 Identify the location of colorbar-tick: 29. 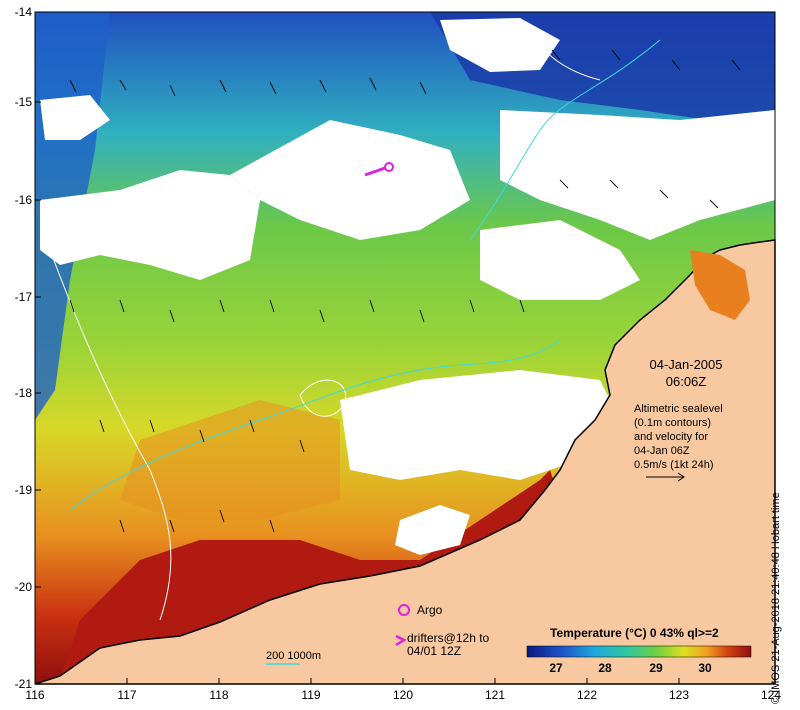
(656, 668).